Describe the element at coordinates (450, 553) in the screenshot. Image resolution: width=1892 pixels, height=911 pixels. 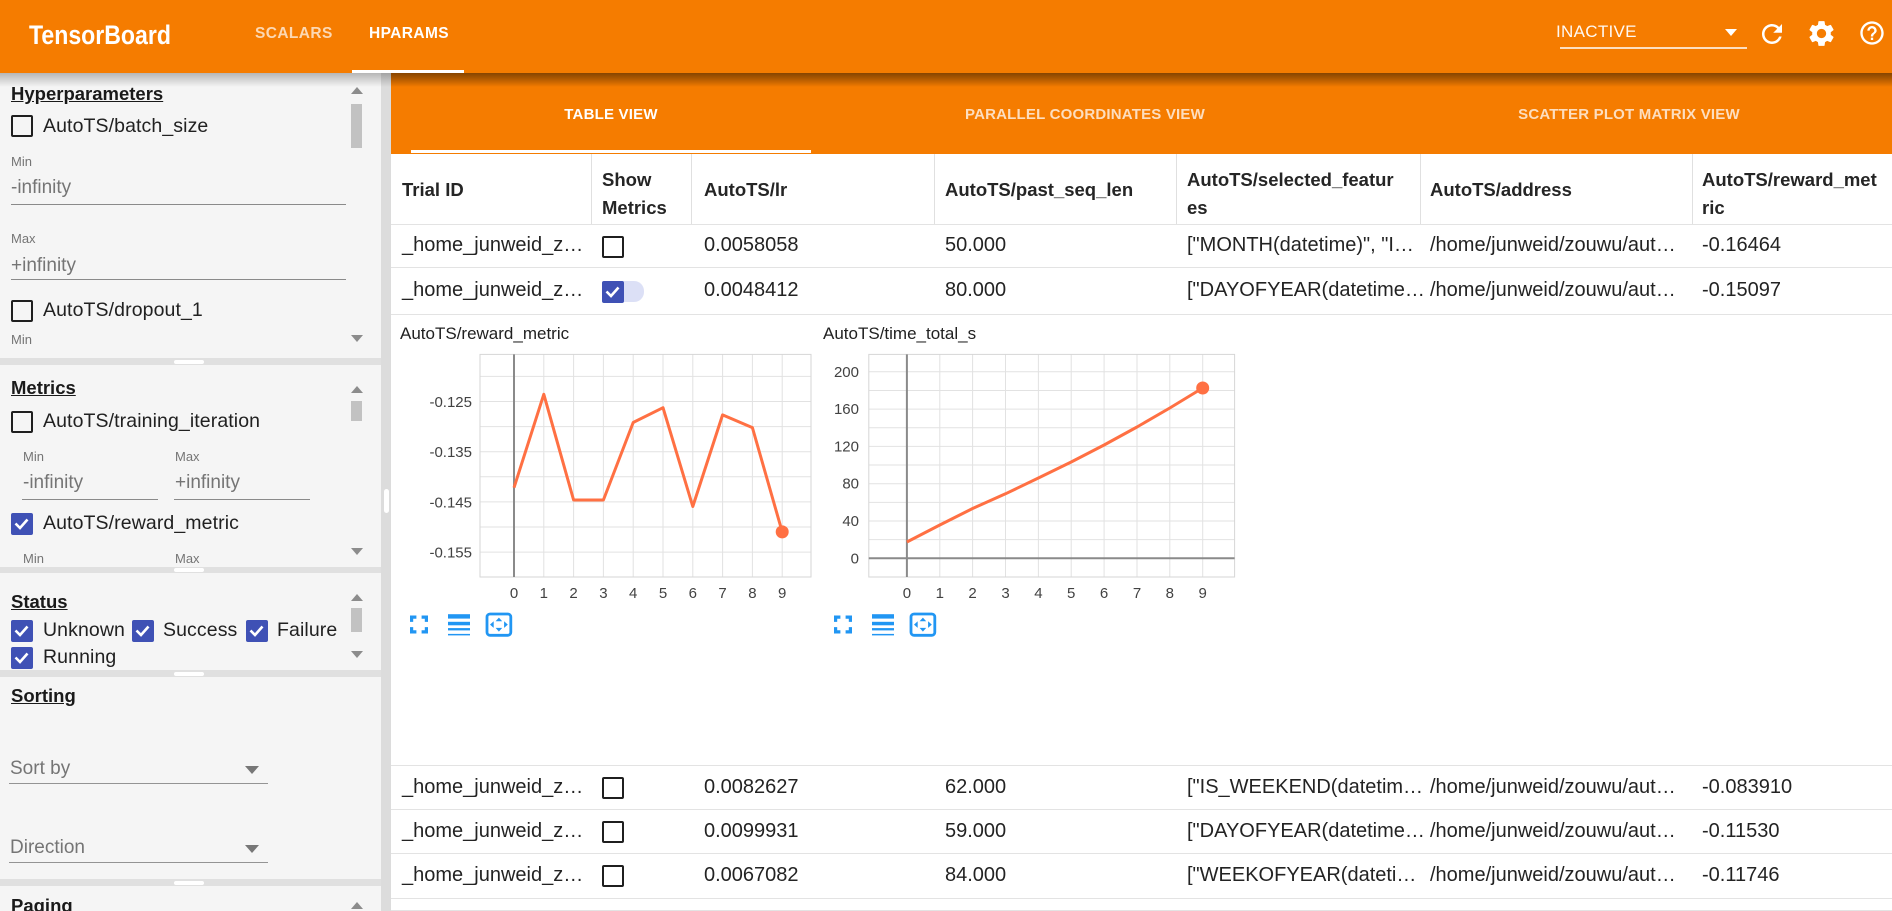
I see `svg-text: -0.155` at that location.